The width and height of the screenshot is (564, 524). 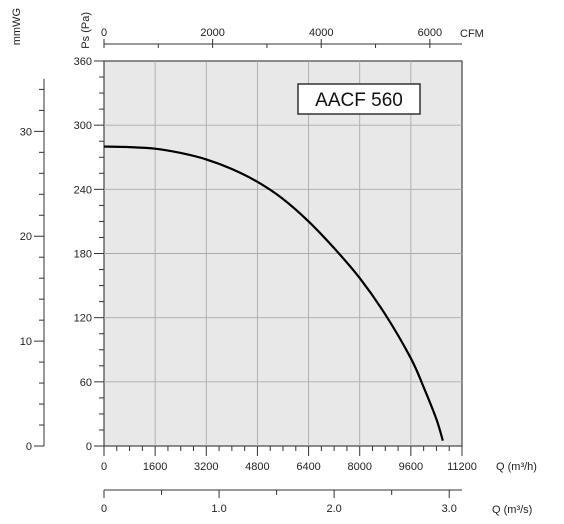 What do you see at coordinates (155, 467) in the screenshot?
I see `x-tick-label: 1600` at bounding box center [155, 467].